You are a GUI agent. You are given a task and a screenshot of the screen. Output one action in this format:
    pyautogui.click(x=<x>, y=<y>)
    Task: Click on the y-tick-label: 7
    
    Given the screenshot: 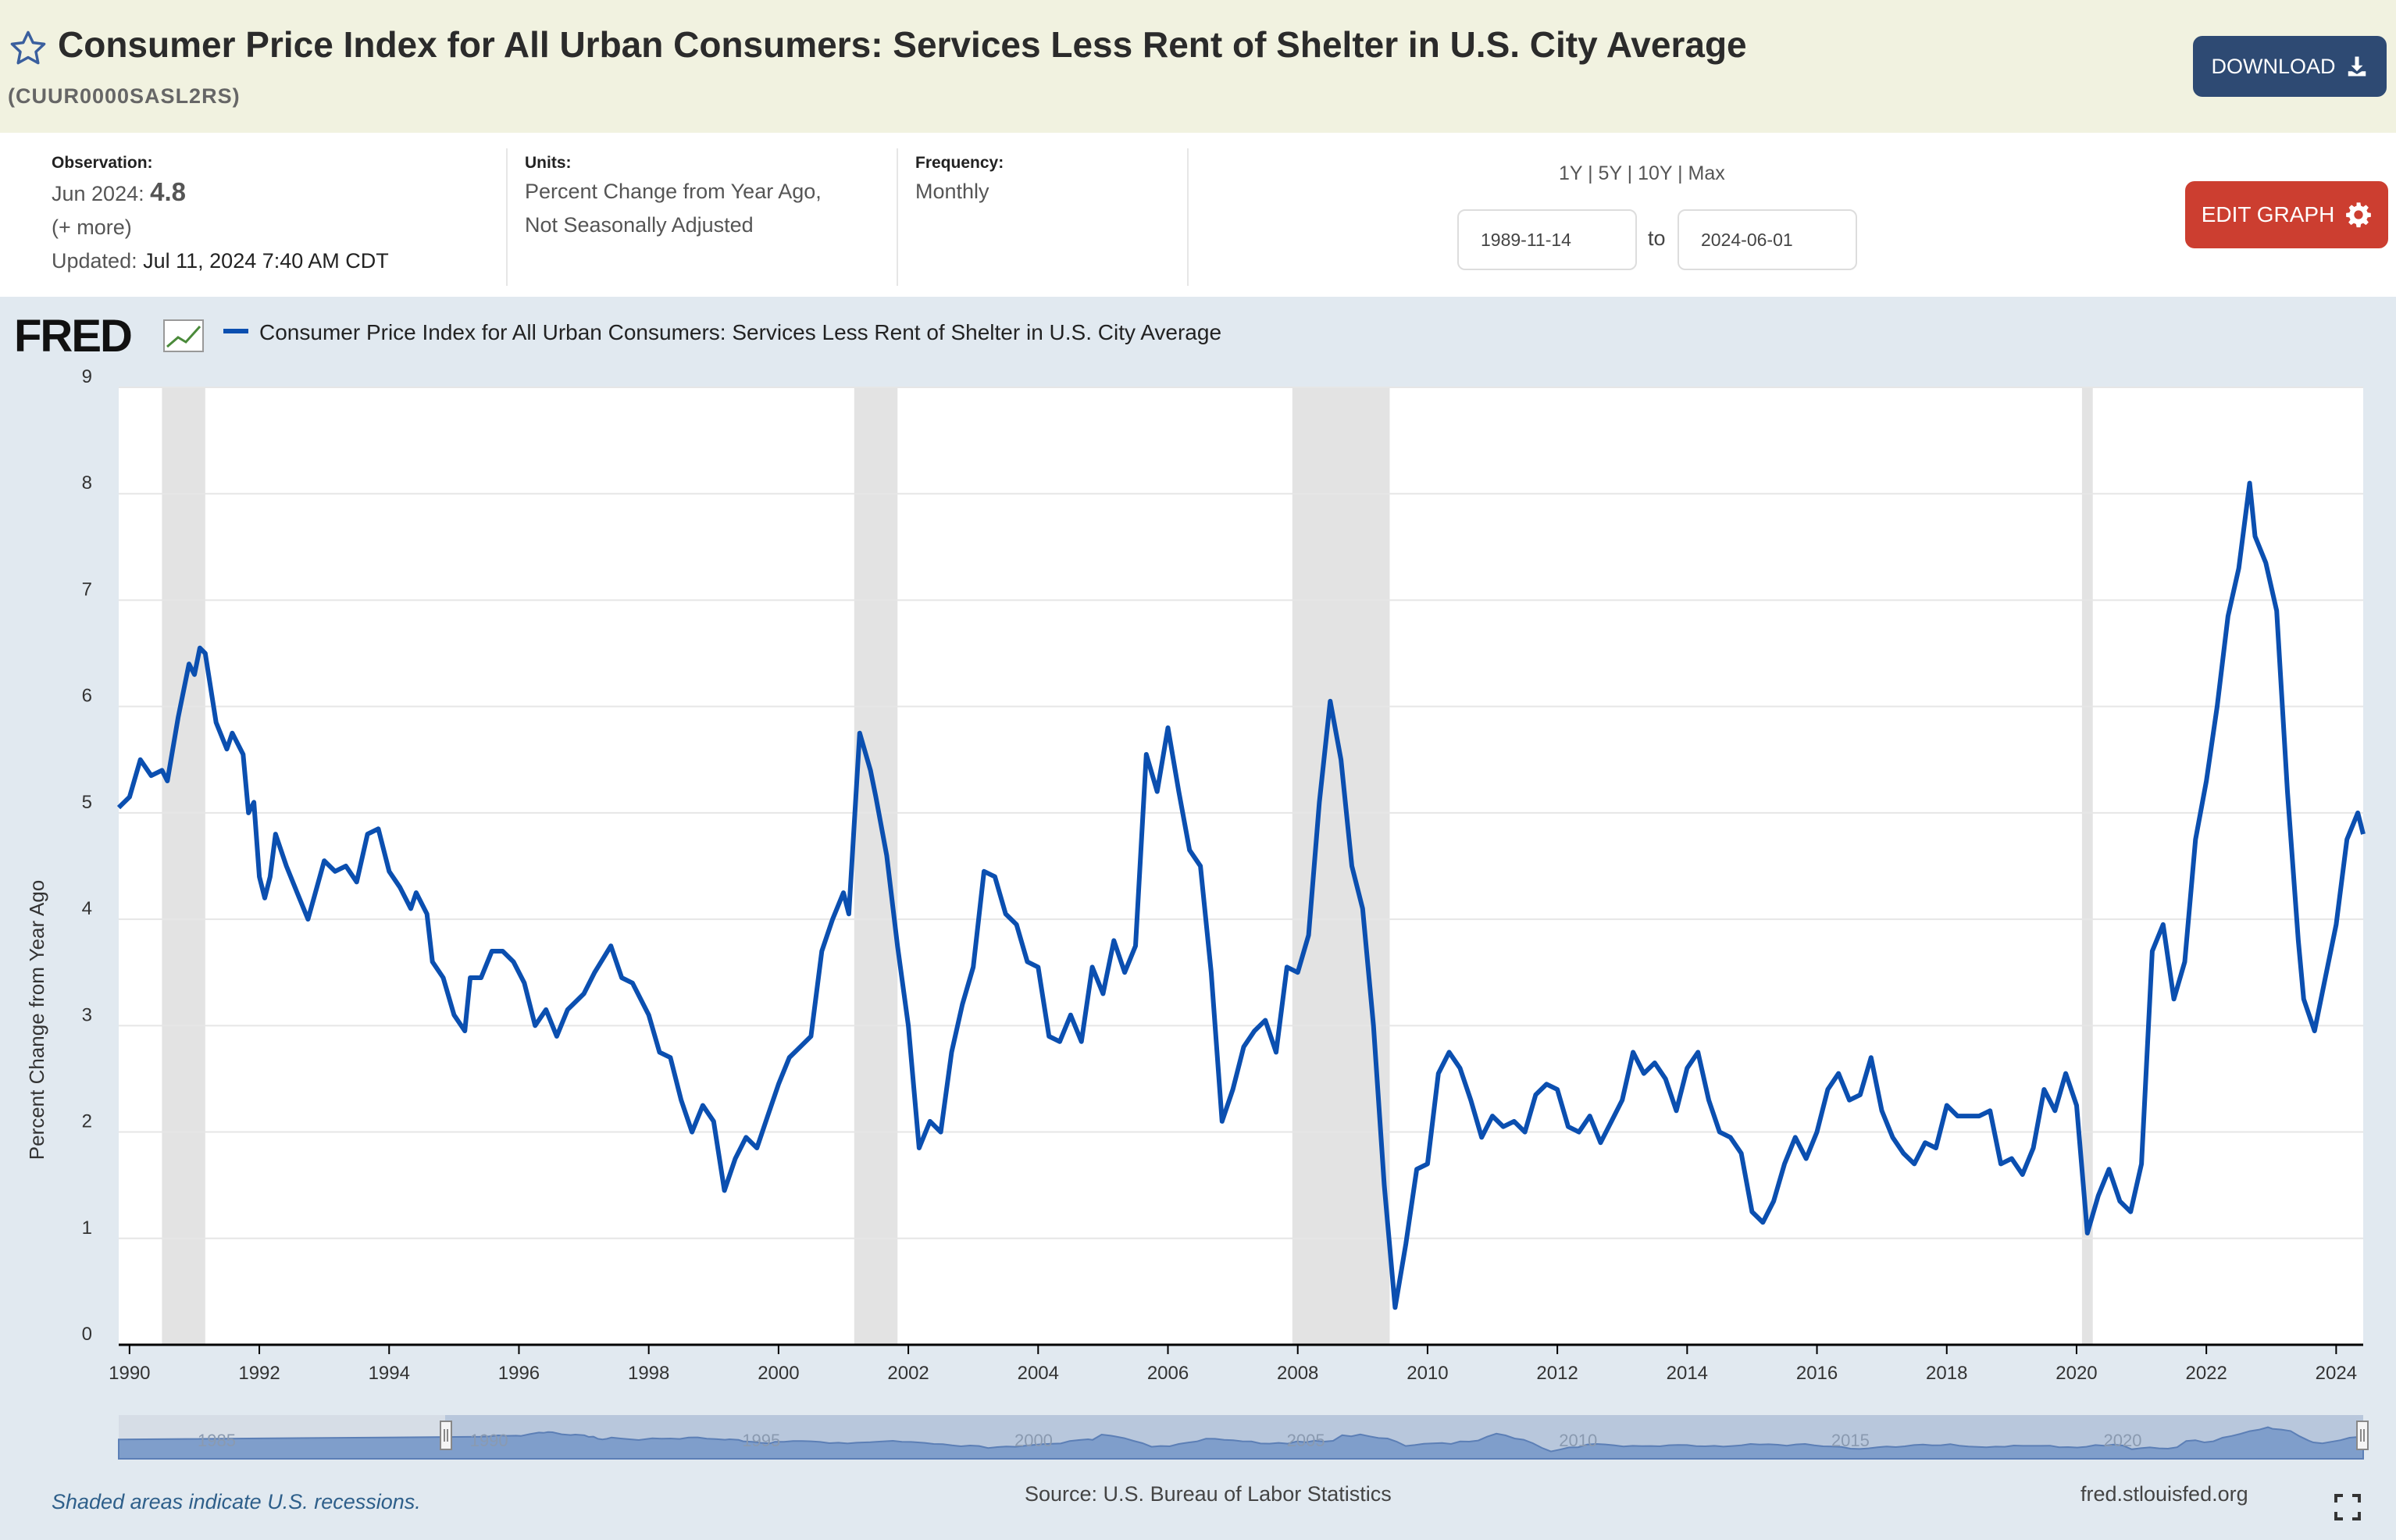 What is the action you would take?
    pyautogui.click(x=87, y=589)
    